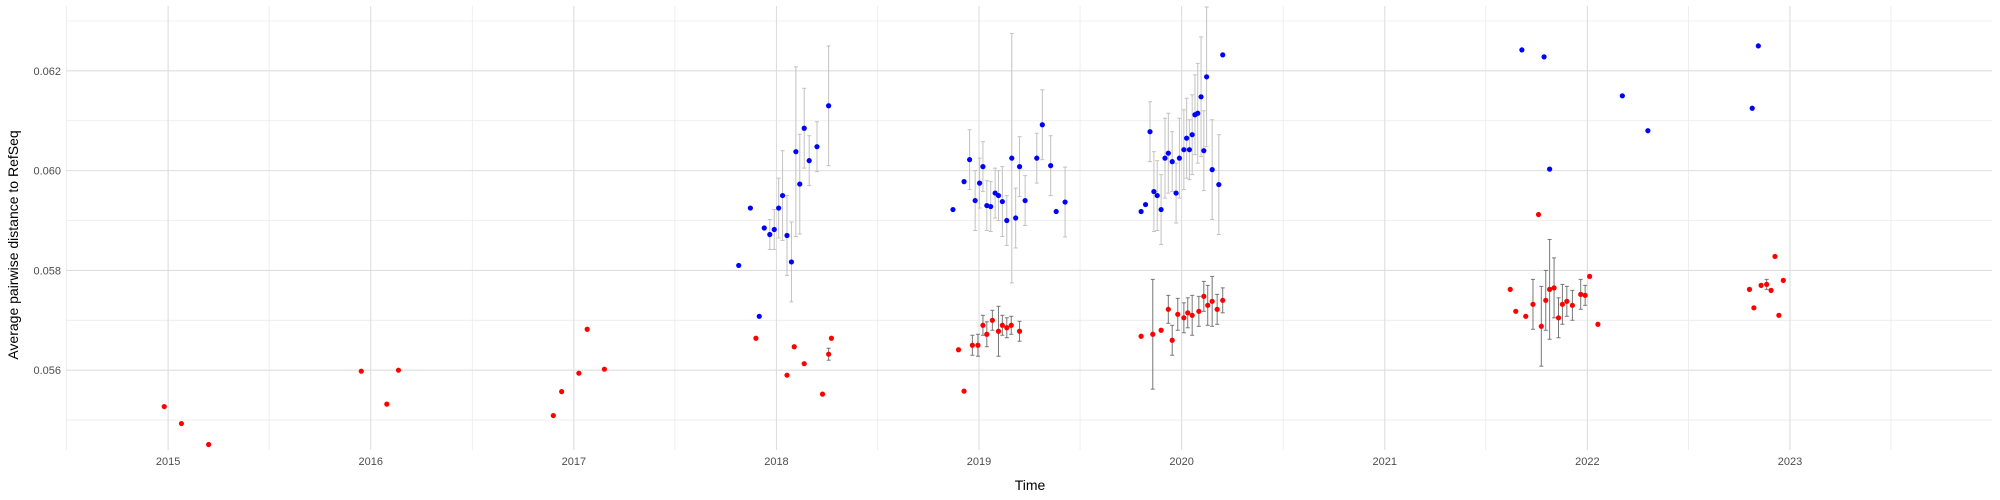 The width and height of the screenshot is (2000, 500). I want to click on x-tick-label: 2022, so click(1587, 462).